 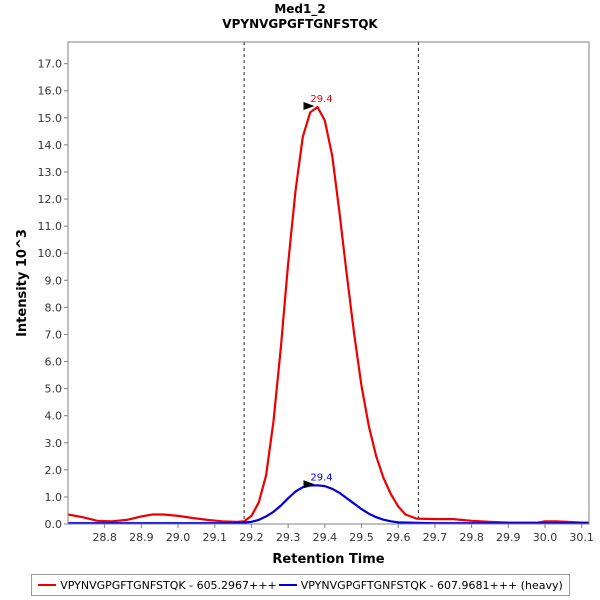 I want to click on chart-subtitle: VPYNVGPGFTGNFSTQK, so click(x=300, y=24).